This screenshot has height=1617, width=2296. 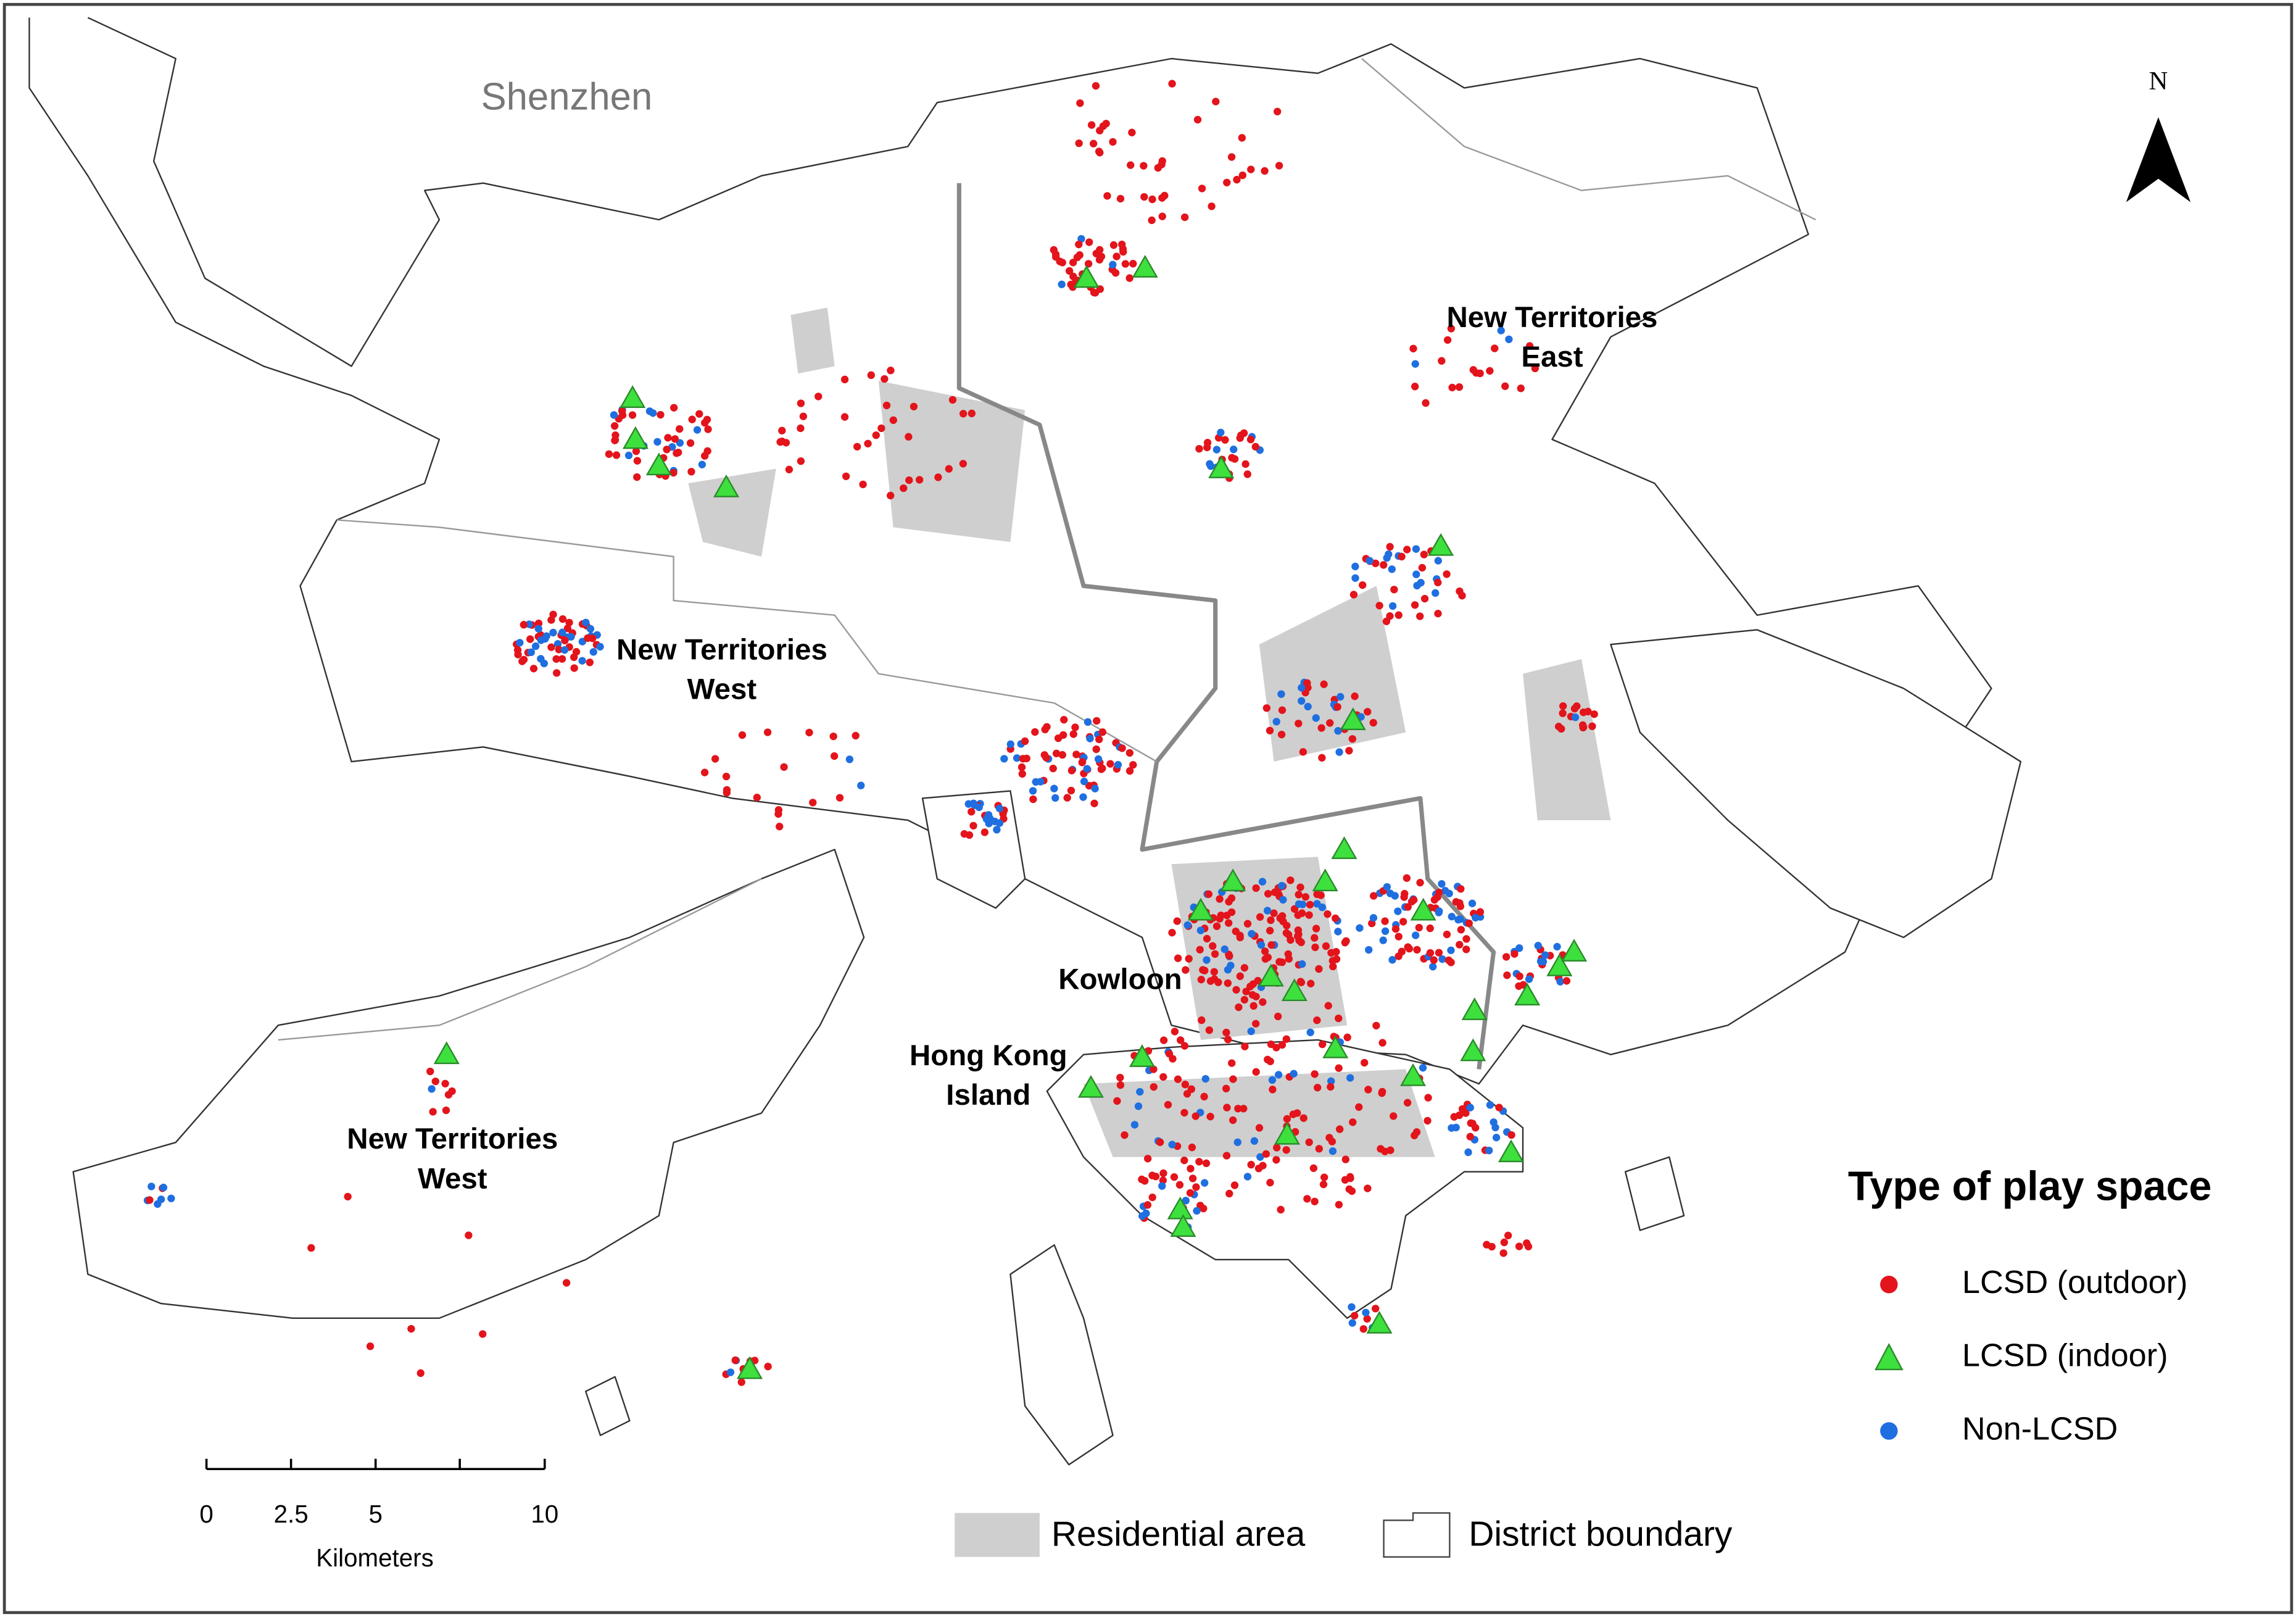 What do you see at coordinates (520, 959) in the screenshot?
I see `district-boundary-line` at bounding box center [520, 959].